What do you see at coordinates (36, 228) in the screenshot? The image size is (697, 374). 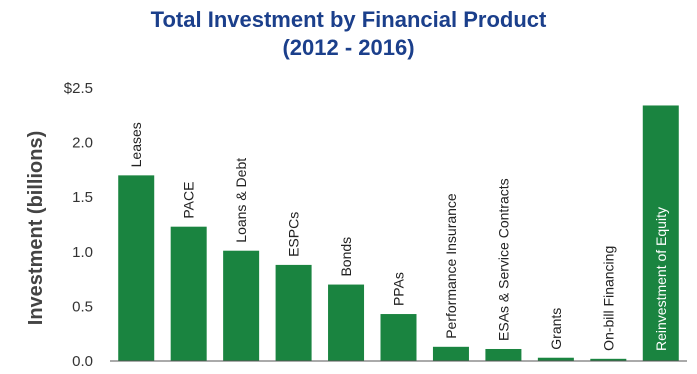 I see `y-axis-label: Investment (billions)` at bounding box center [36, 228].